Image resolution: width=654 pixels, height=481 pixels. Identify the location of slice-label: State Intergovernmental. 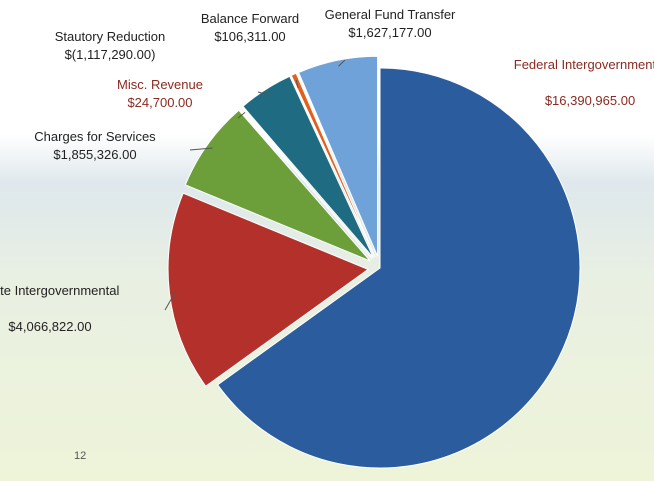
(60, 290).